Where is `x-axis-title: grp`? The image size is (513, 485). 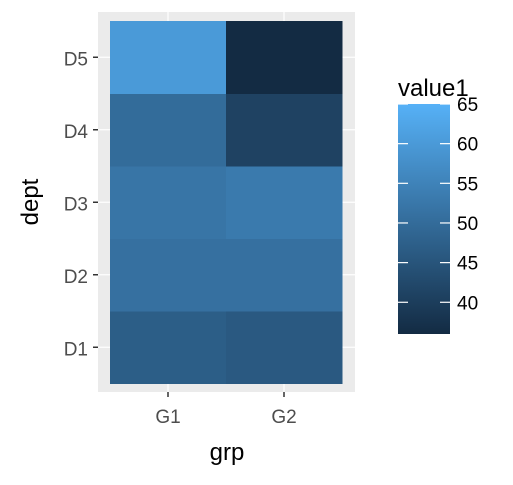
x-axis-title: grp is located at coordinates (227, 452).